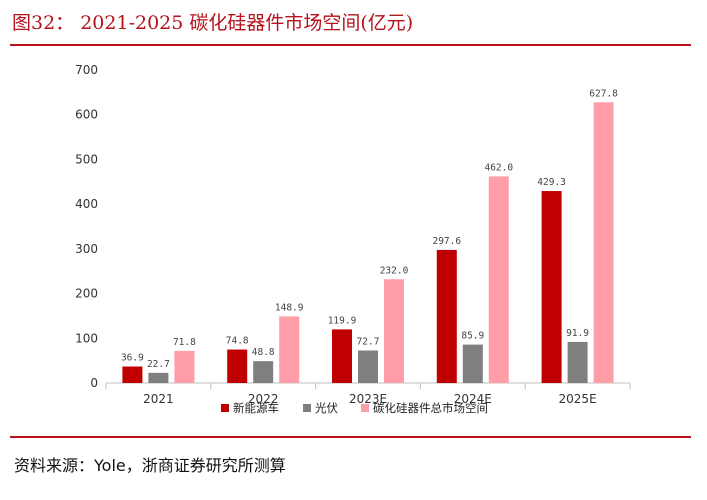 This screenshot has width=707, height=500. What do you see at coordinates (184, 342) in the screenshot?
I see `data-label: 71.8` at bounding box center [184, 342].